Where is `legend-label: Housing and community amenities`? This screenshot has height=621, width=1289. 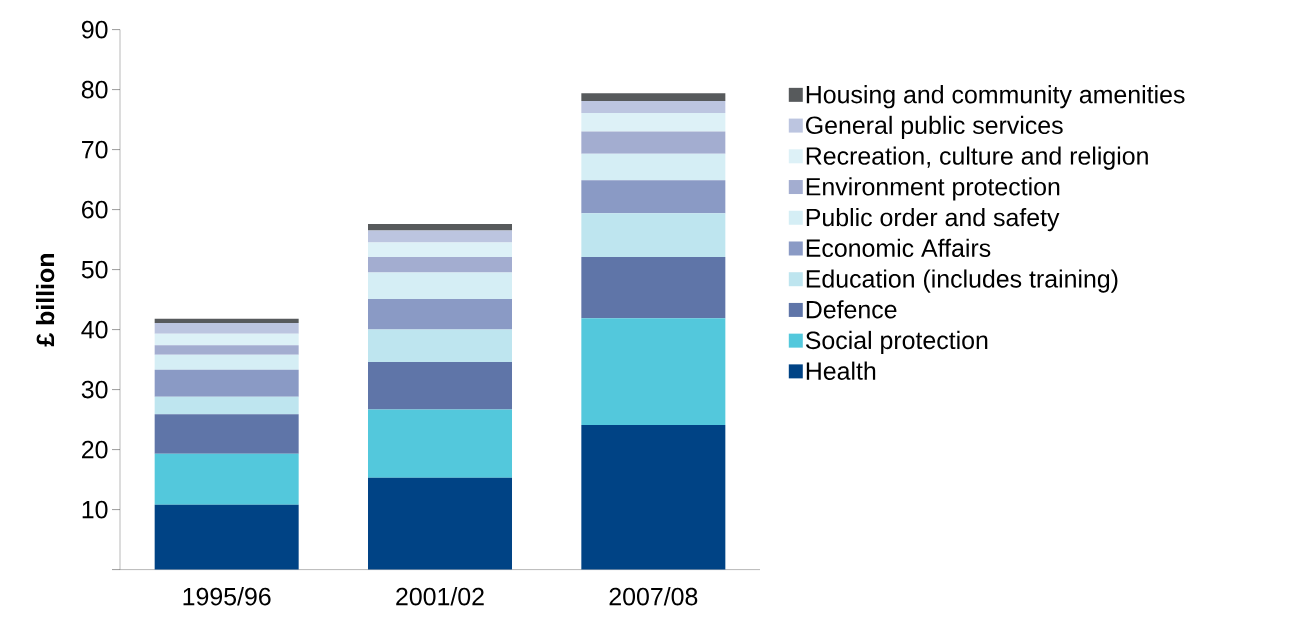 legend-label: Housing and community amenities is located at coordinates (995, 97).